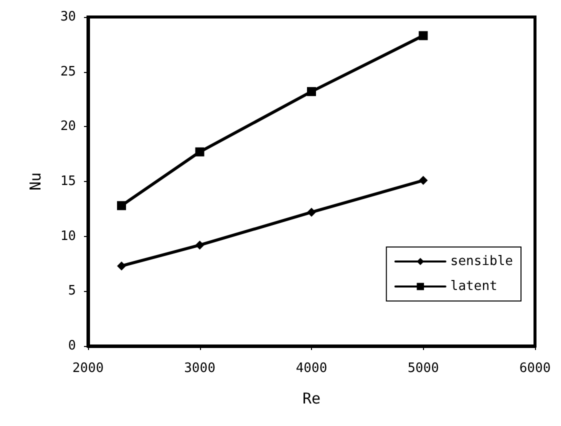 This screenshot has height=426, width=561. What do you see at coordinates (535, 368) in the screenshot?
I see `x-tick-label: 6000` at bounding box center [535, 368].